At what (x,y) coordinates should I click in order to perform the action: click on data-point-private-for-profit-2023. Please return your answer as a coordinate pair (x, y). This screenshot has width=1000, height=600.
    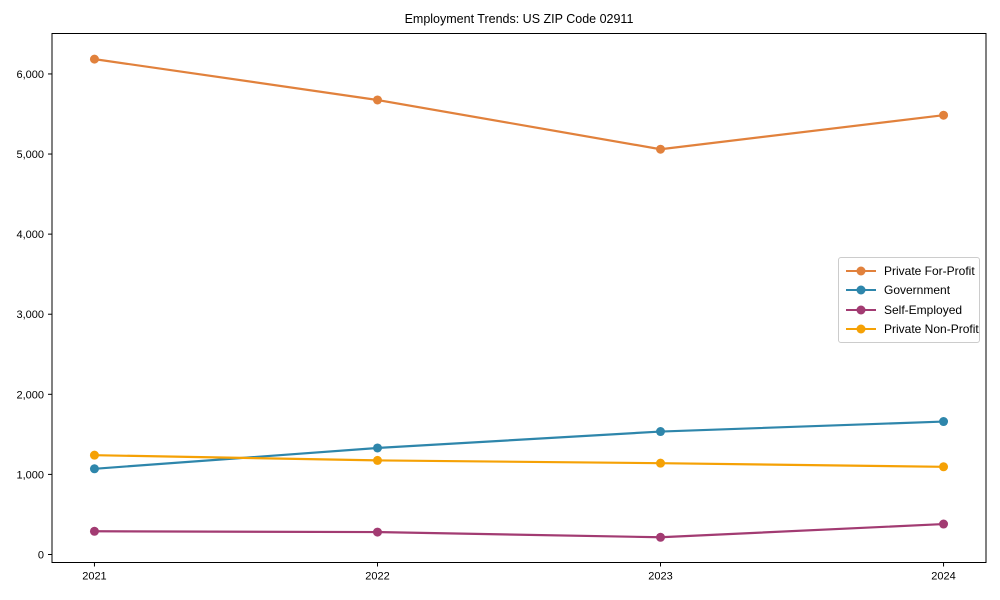
    Looking at the image, I should click on (661, 149).